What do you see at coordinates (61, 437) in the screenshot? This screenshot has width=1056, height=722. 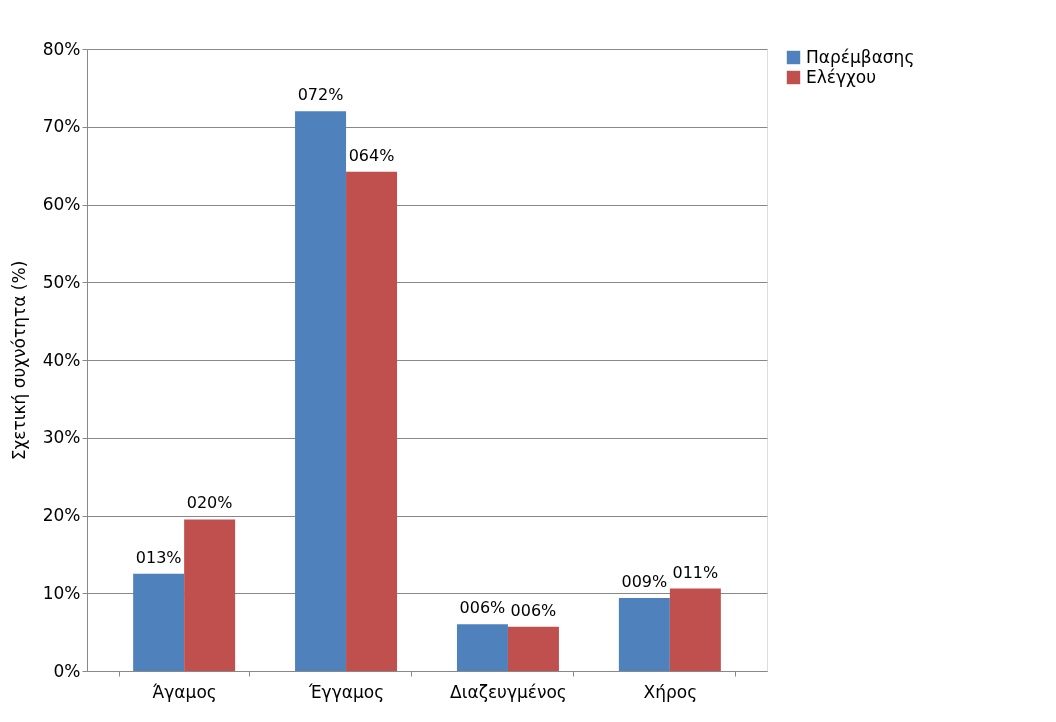 I see `y-tick-label: 30%` at bounding box center [61, 437].